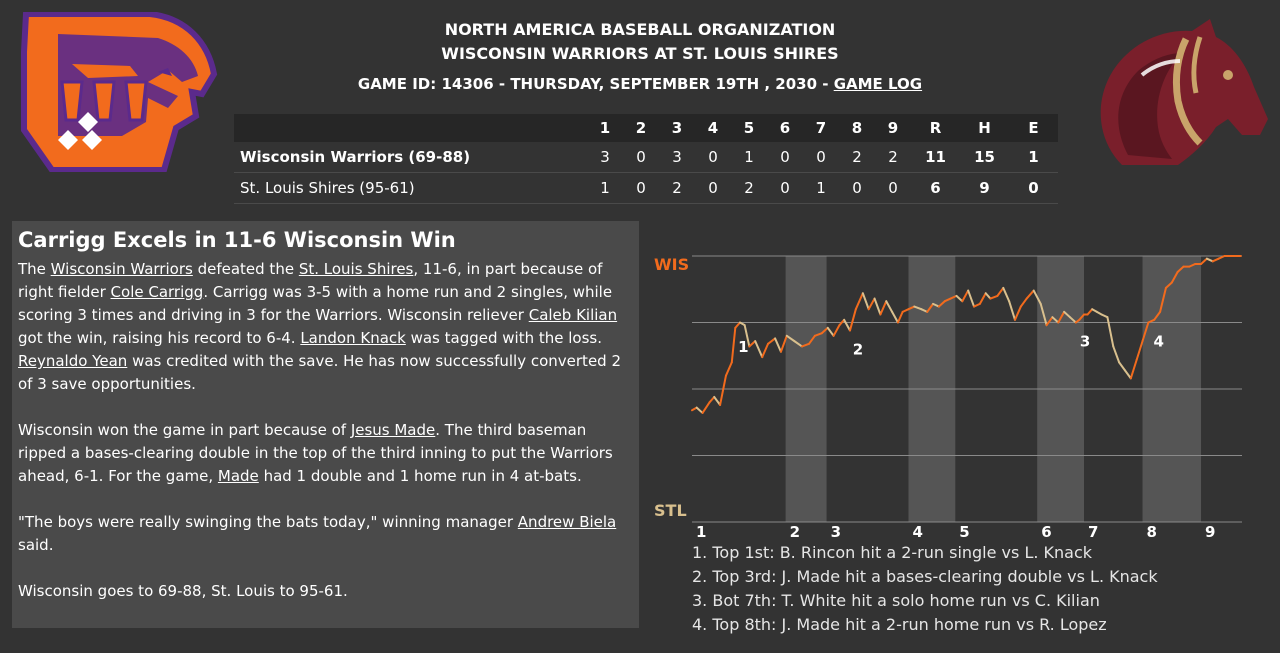  What do you see at coordinates (573, 315) in the screenshot?
I see `player-link-caleb-kilian: Caleb Kilian` at bounding box center [573, 315].